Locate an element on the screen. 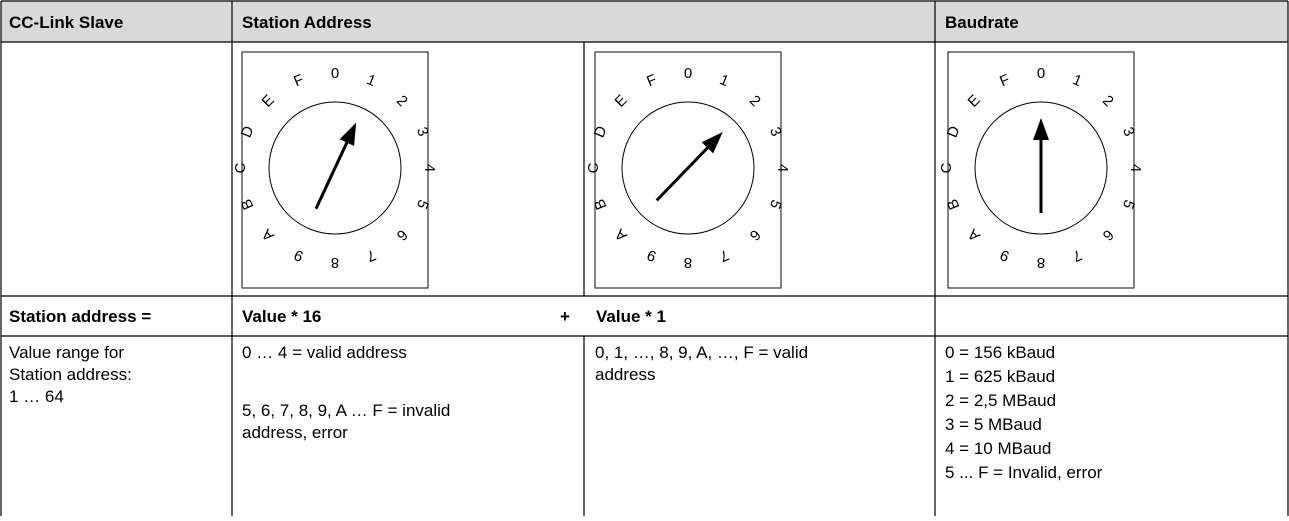 This screenshot has width=1289, height=521. cell-text: 5 ... F = Invalid, error is located at coordinates (1024, 472).